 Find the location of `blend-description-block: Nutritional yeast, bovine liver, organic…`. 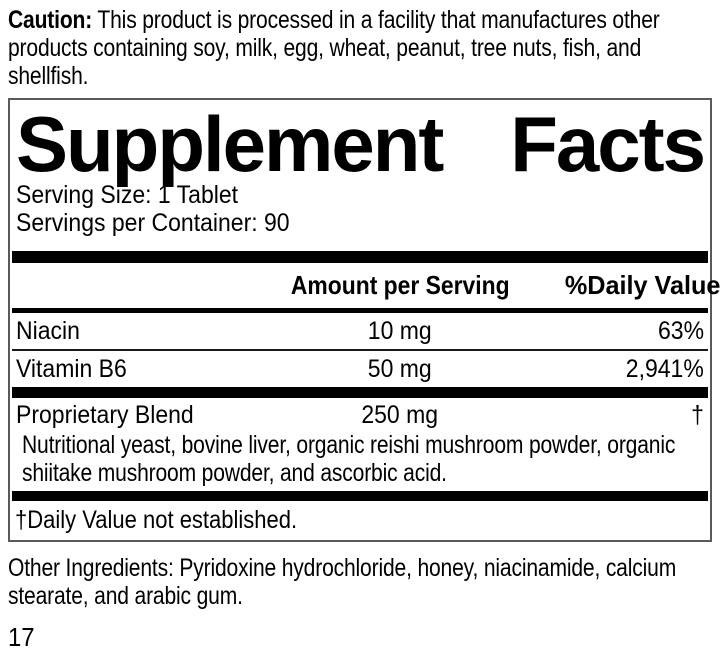

blend-description-block: Nutritional yeast, bovine liver, organic… is located at coordinates (366, 459).